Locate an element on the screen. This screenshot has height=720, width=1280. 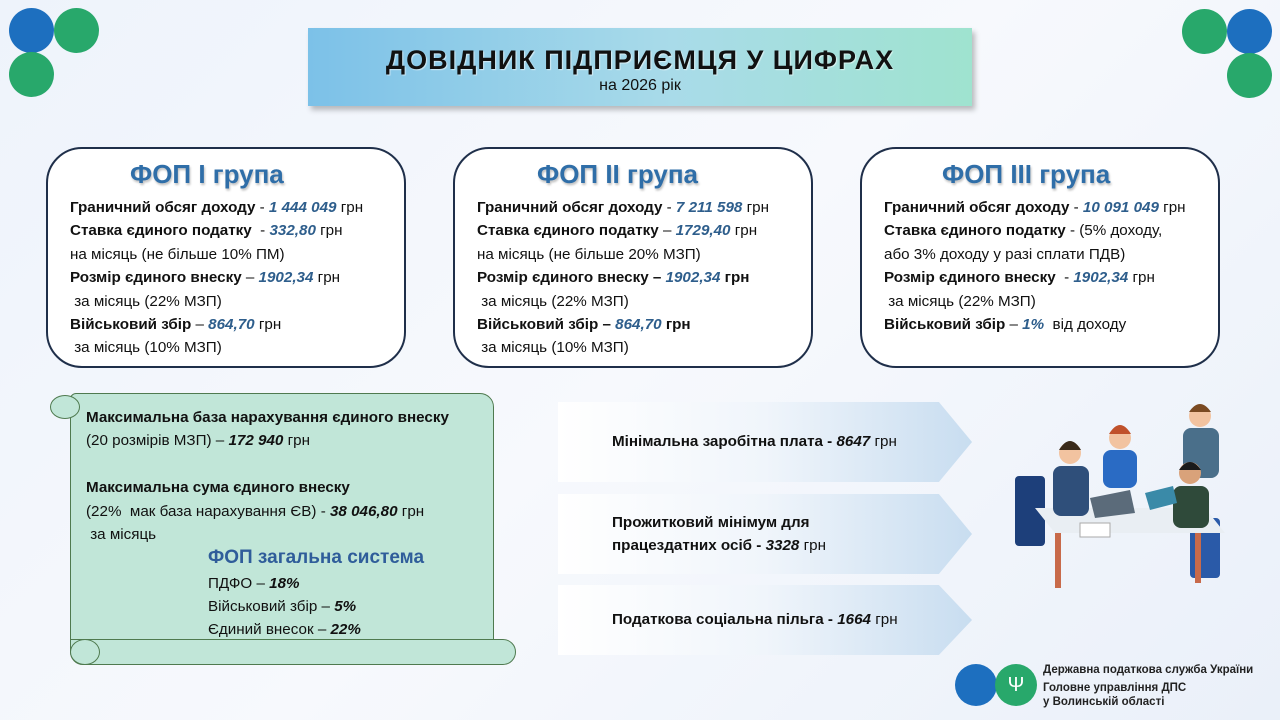
text-line: за місяць is located at coordinates (267, 534).